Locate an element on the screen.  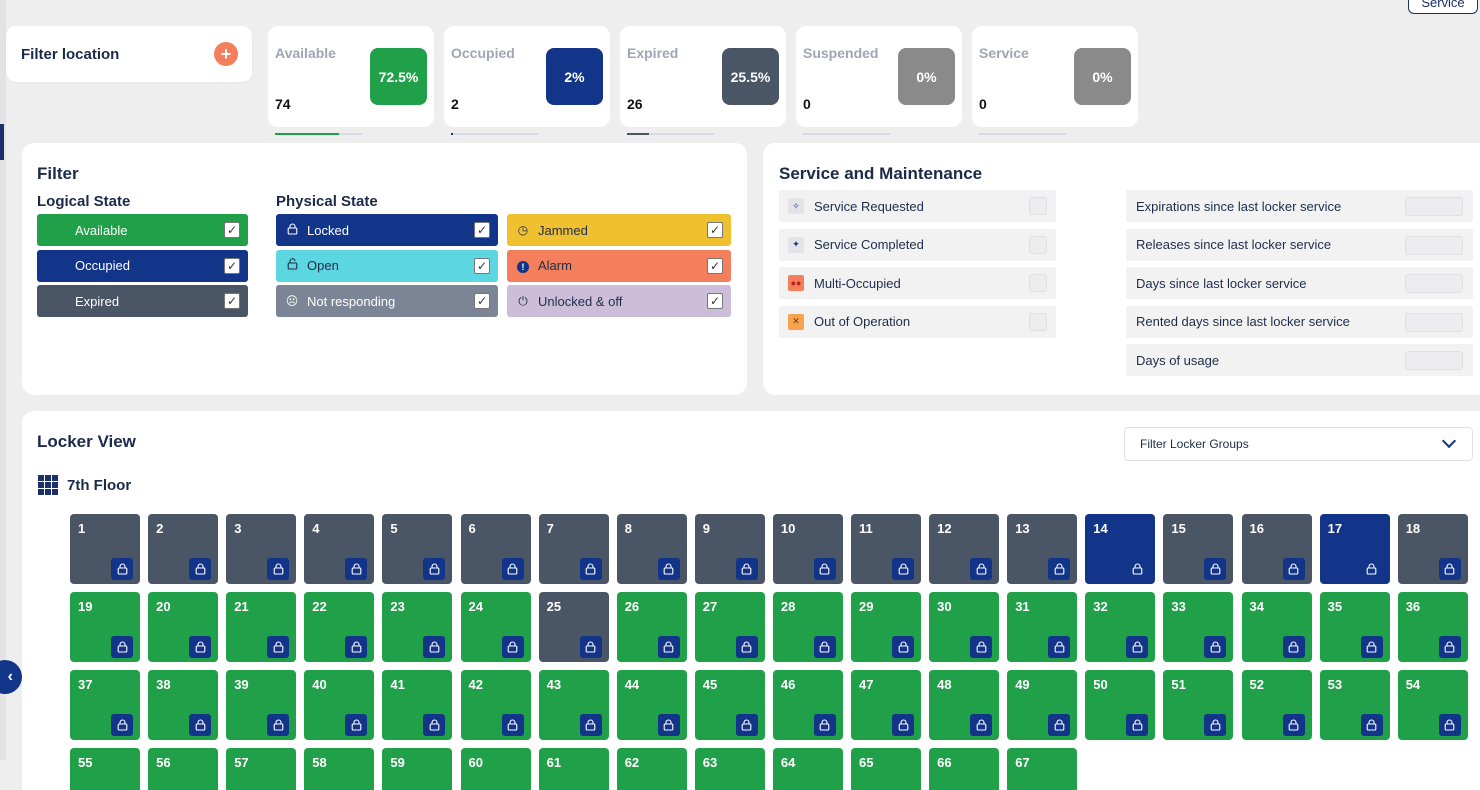
locker-tile: 23 is located at coordinates (417, 627).